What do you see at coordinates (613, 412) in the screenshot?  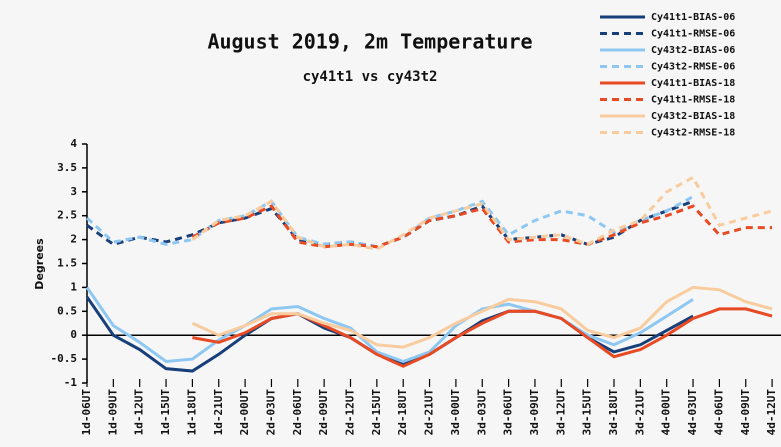 I see `x-tick-label: 3d-18UT` at bounding box center [613, 412].